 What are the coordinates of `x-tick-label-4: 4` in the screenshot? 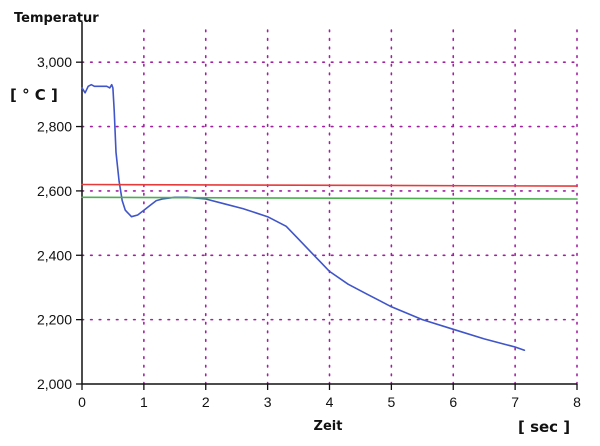 It's located at (330, 402).